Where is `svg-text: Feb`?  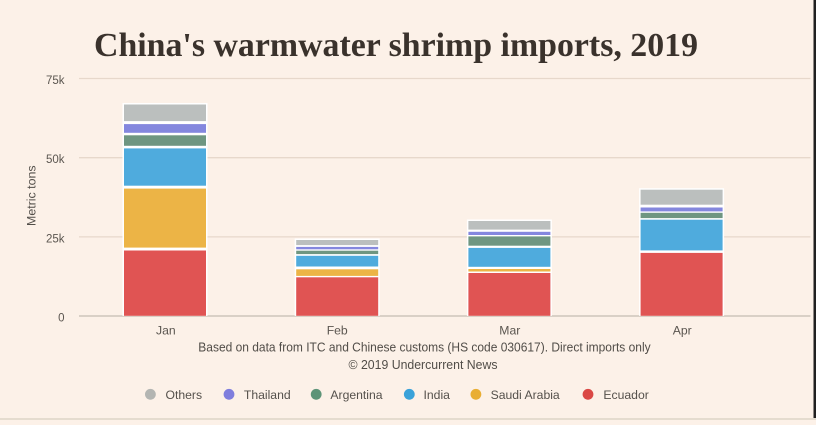 svg-text: Feb is located at coordinates (337, 330).